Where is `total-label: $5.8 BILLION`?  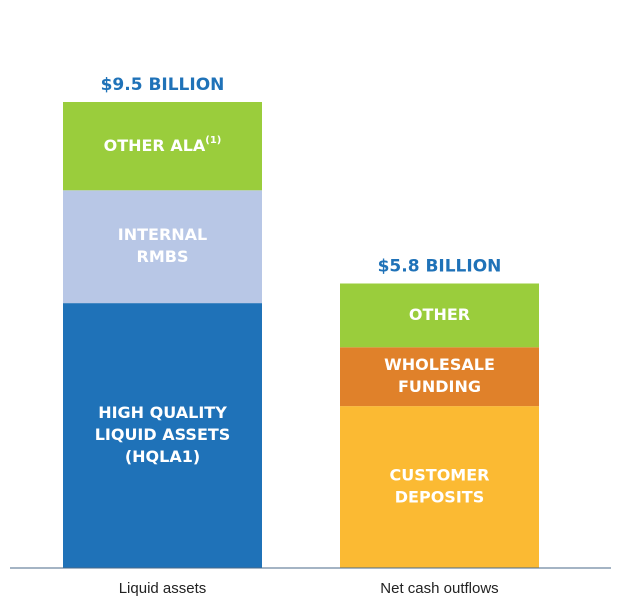
total-label: $5.8 BILLION is located at coordinates (440, 266).